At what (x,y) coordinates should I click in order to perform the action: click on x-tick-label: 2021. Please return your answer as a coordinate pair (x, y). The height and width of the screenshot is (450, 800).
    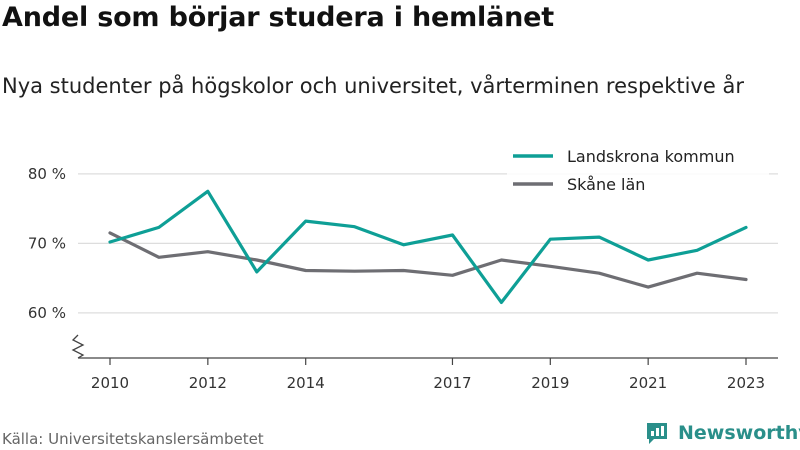
    Looking at the image, I should click on (648, 383).